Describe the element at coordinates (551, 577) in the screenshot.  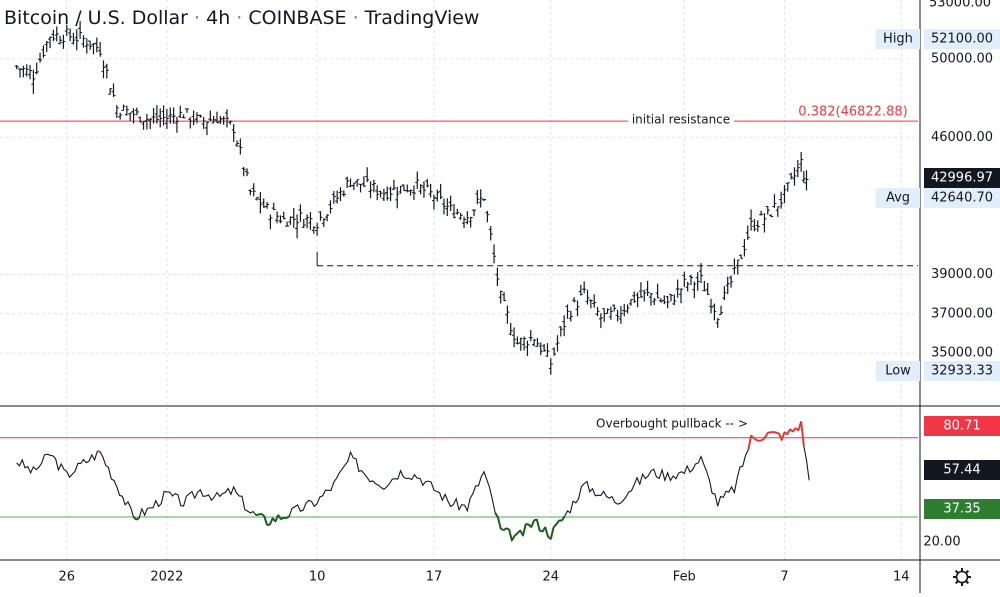
I see `time-tick-label: 24` at that location.